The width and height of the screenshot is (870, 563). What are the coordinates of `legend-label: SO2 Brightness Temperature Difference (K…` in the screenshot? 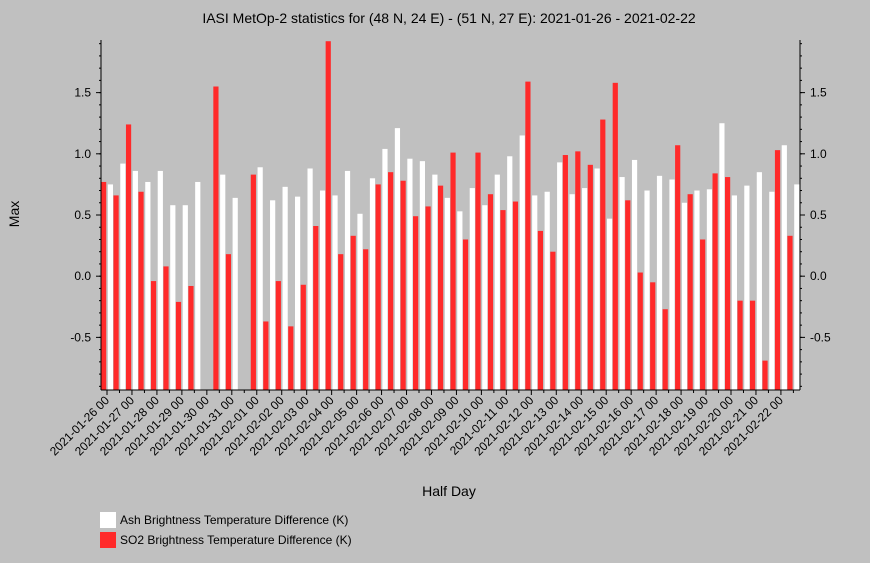 It's located at (236, 540).